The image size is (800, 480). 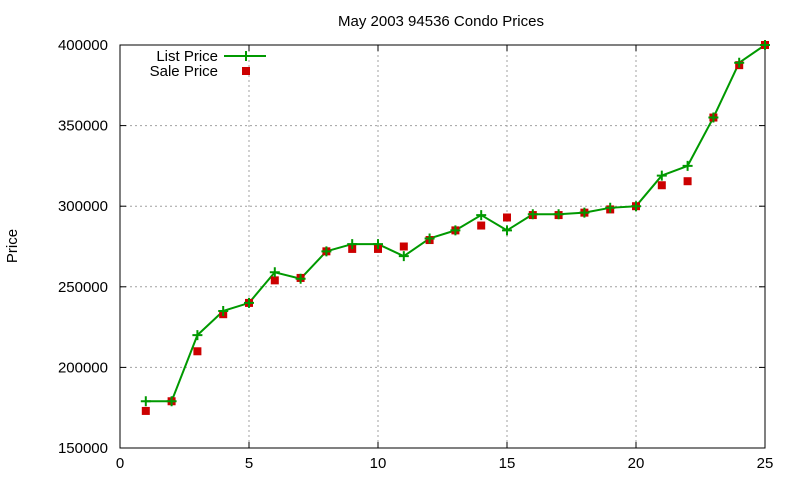 I want to click on legend-marker-sale-price, so click(x=246, y=71).